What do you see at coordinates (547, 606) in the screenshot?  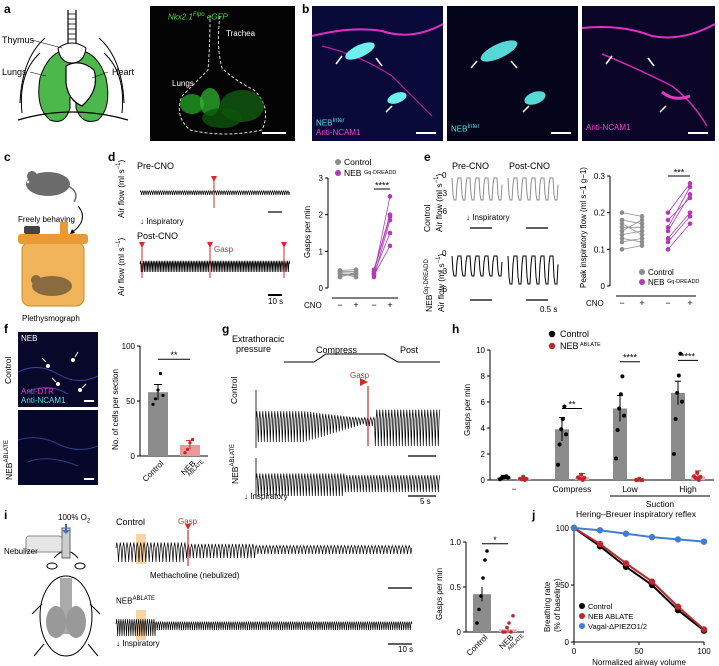 I see `y-axis-label: Breathing rate` at bounding box center [547, 606].